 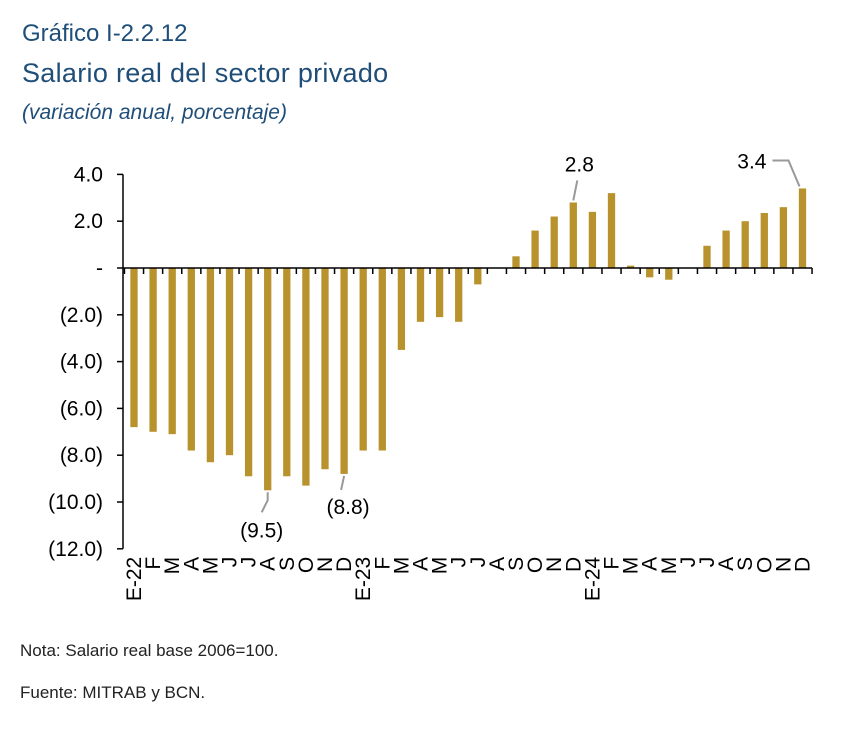 What do you see at coordinates (75, 549) in the screenshot?
I see `y-tick-label: (12.0)` at bounding box center [75, 549].